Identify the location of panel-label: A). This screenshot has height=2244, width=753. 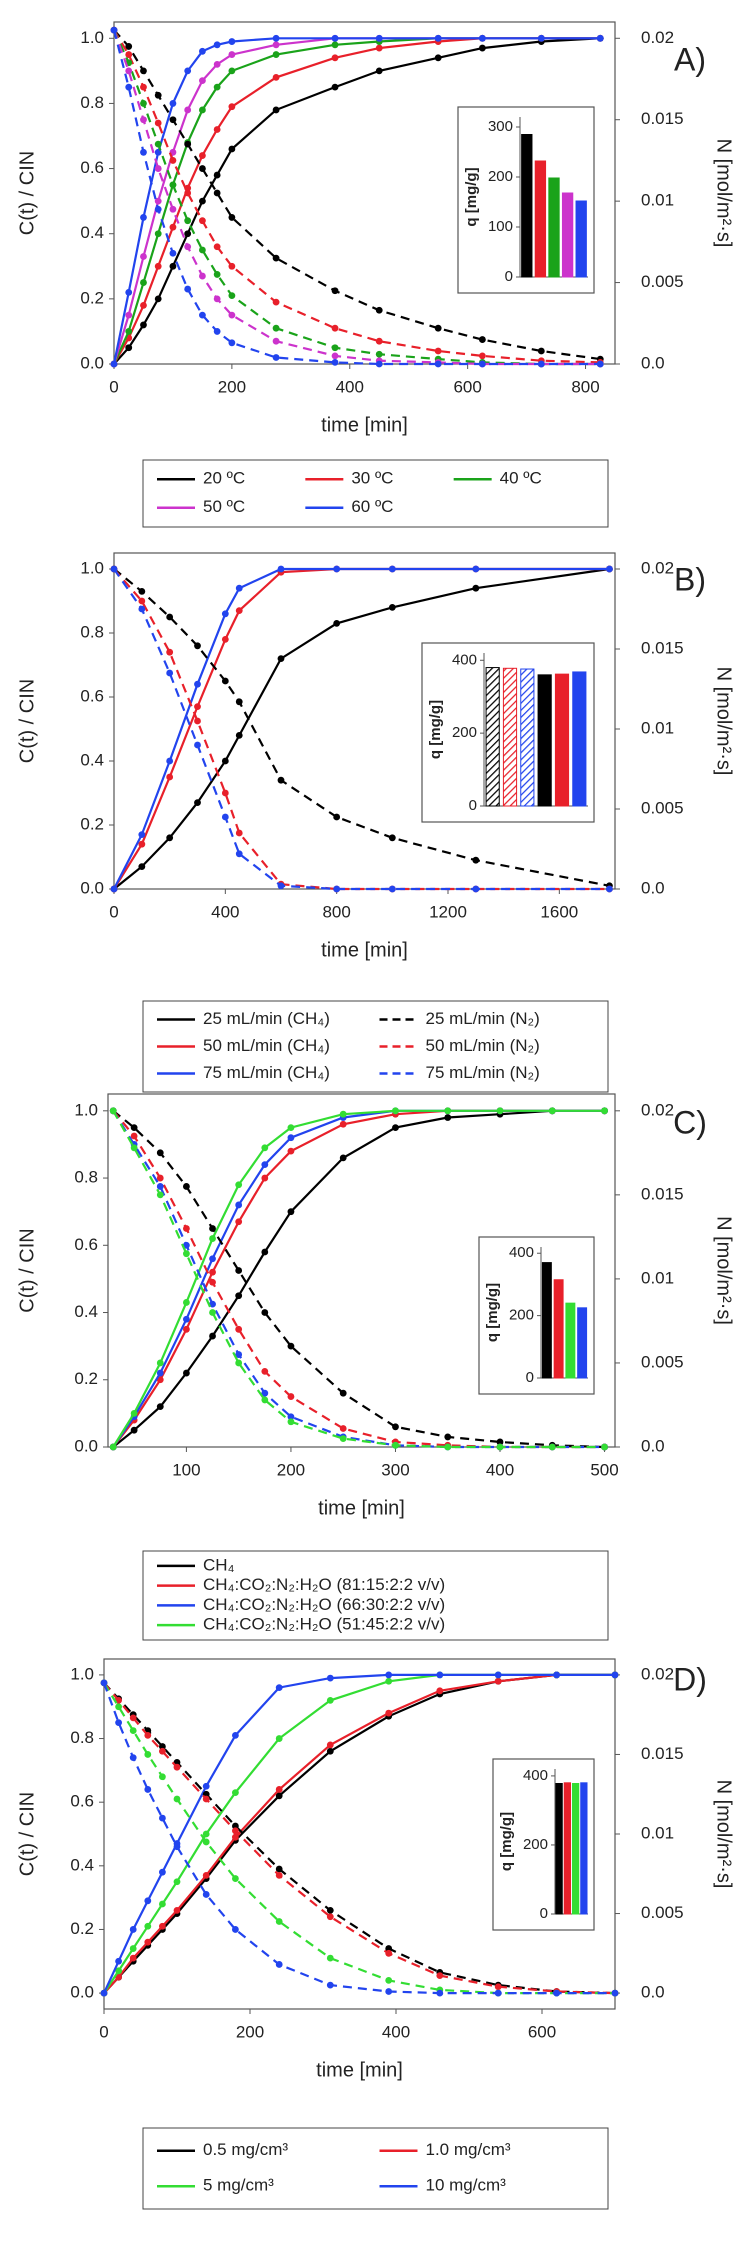
(690, 59).